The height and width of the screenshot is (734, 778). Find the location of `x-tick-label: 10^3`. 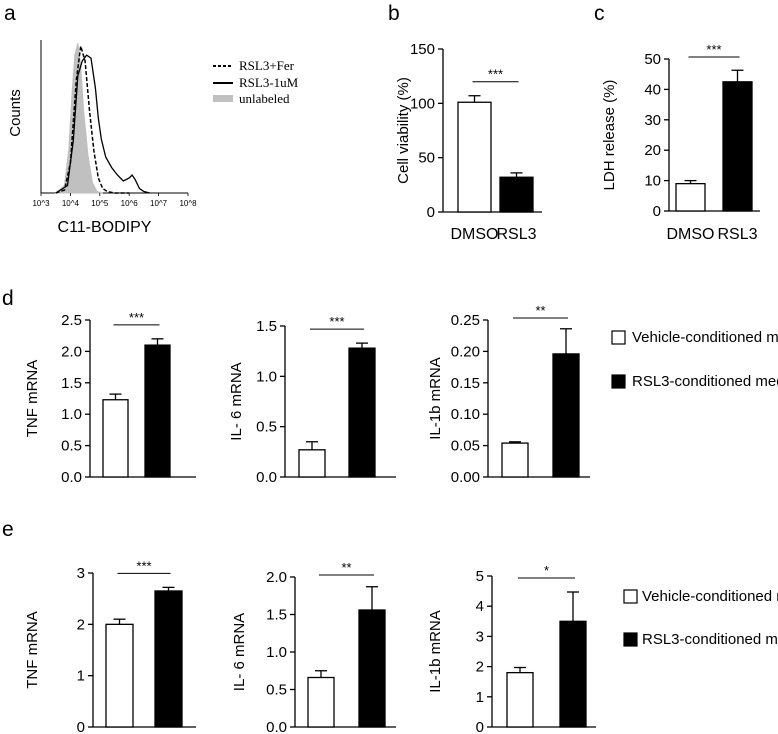

x-tick-label: 10^3 is located at coordinates (41, 203).